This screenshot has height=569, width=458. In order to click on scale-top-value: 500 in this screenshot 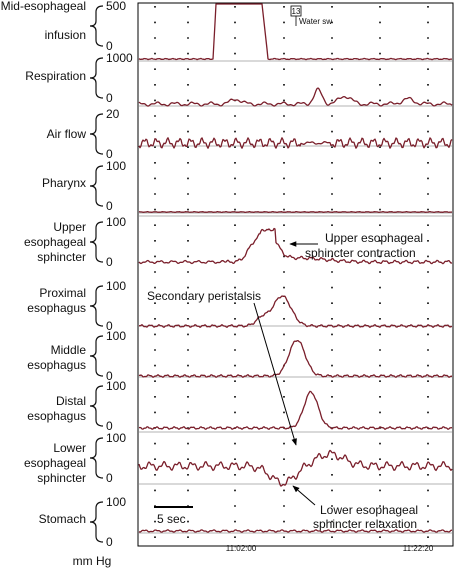, I will do `click(116, 6)`.